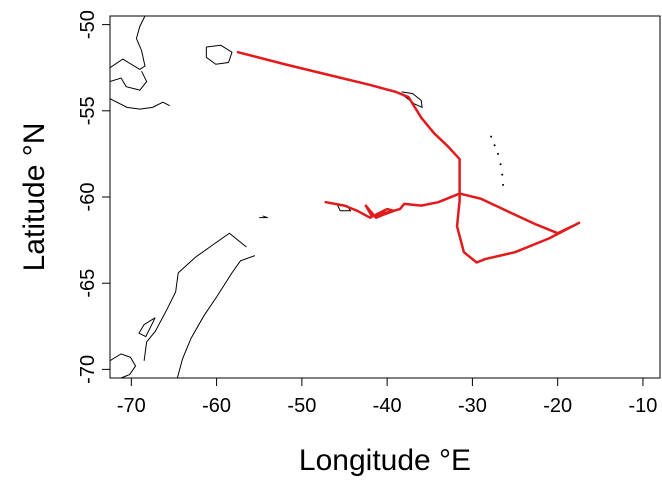  I want to click on x-tick-label: -20, so click(557, 406).